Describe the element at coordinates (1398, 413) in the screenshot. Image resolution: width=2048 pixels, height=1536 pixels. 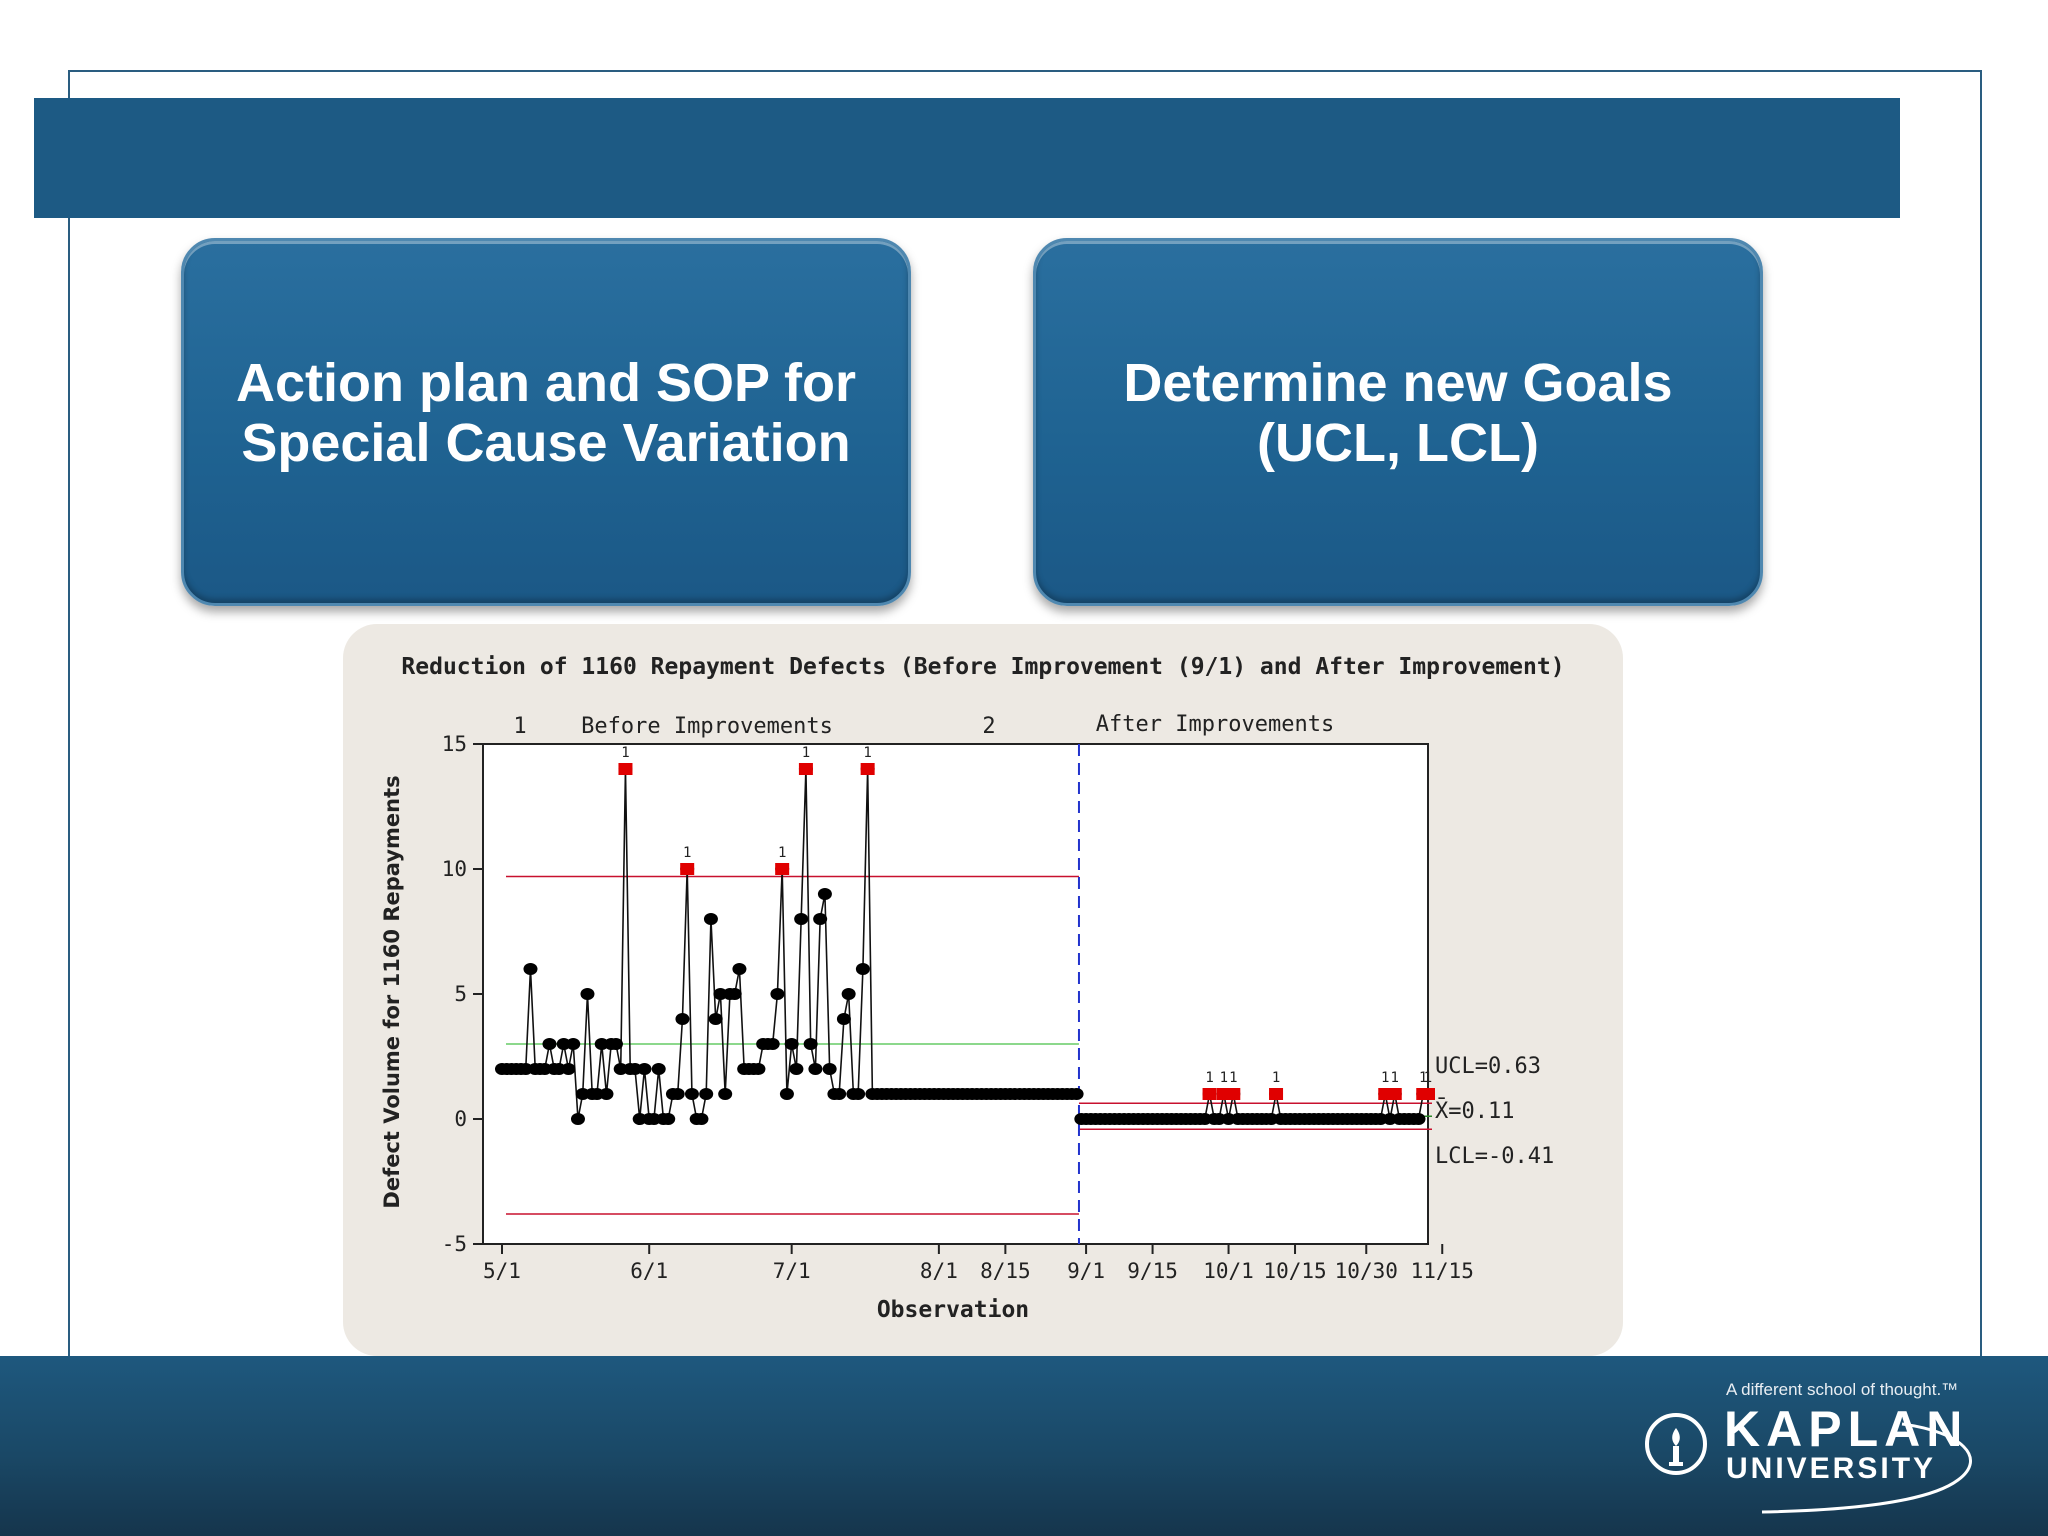
I see `new-goals-text: Determine new Goals (UCL, LCL)` at that location.